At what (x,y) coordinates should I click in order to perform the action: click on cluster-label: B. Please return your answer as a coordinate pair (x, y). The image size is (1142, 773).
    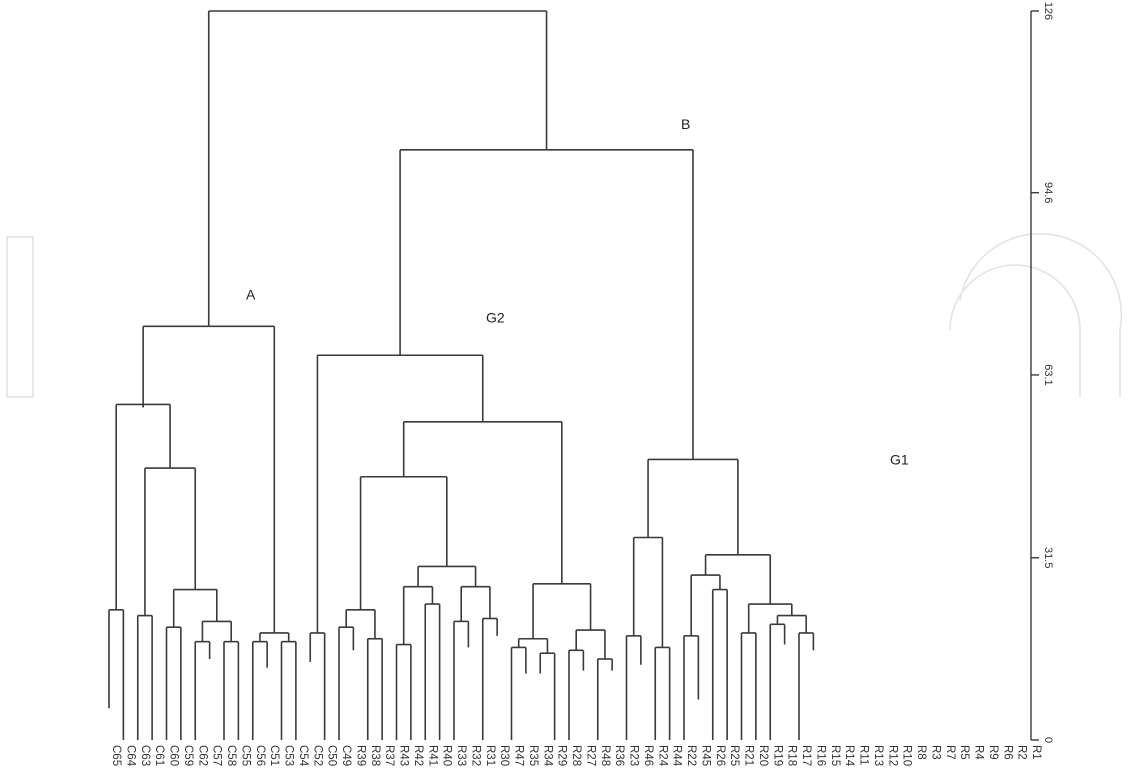
    Looking at the image, I should click on (685, 124).